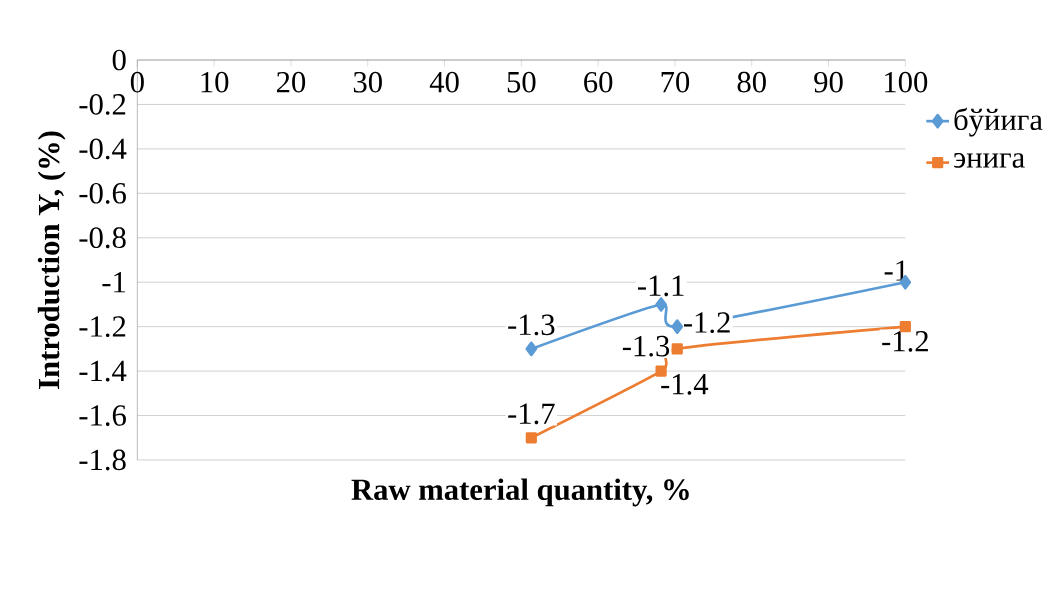 The width and height of the screenshot is (1060, 601). I want to click on data-label: -1.1, so click(660, 286).